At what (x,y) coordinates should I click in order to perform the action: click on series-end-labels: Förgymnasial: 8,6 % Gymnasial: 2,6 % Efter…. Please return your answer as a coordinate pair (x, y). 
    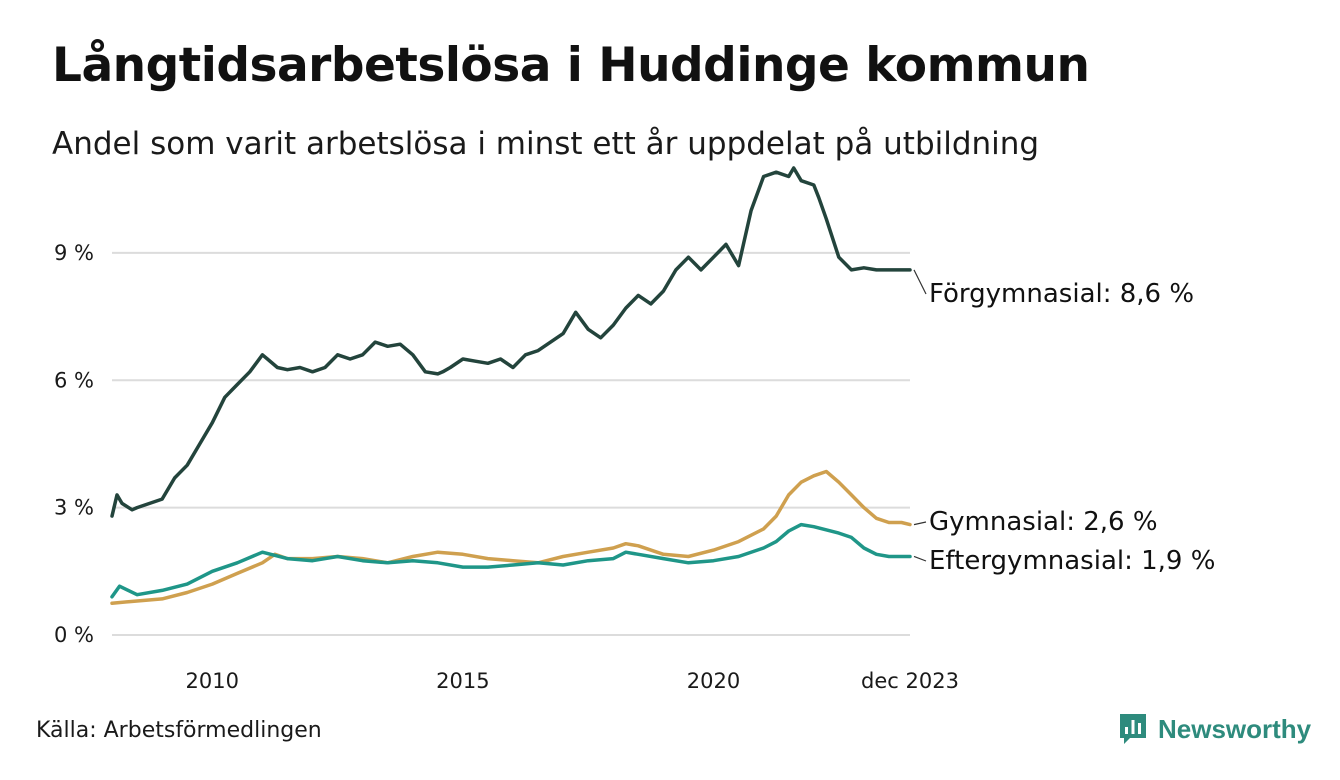
    Looking at the image, I should click on (1064, 422).